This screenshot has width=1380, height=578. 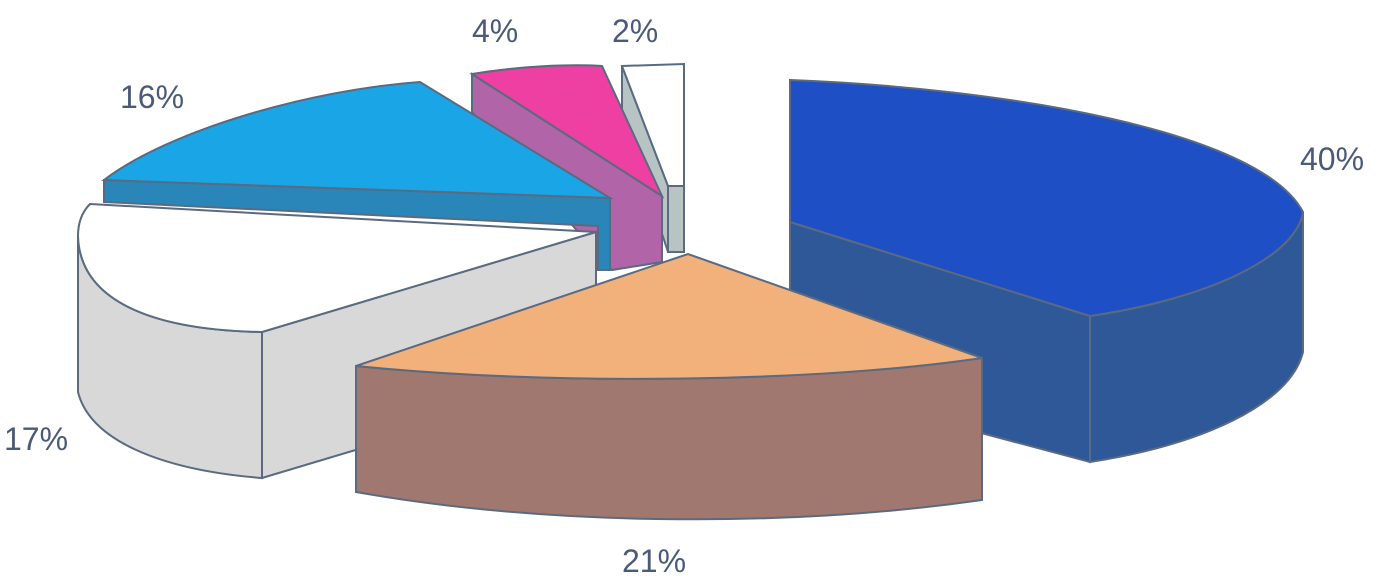 What do you see at coordinates (676, 219) in the screenshot?
I see `pie-slice-2-side-front` at bounding box center [676, 219].